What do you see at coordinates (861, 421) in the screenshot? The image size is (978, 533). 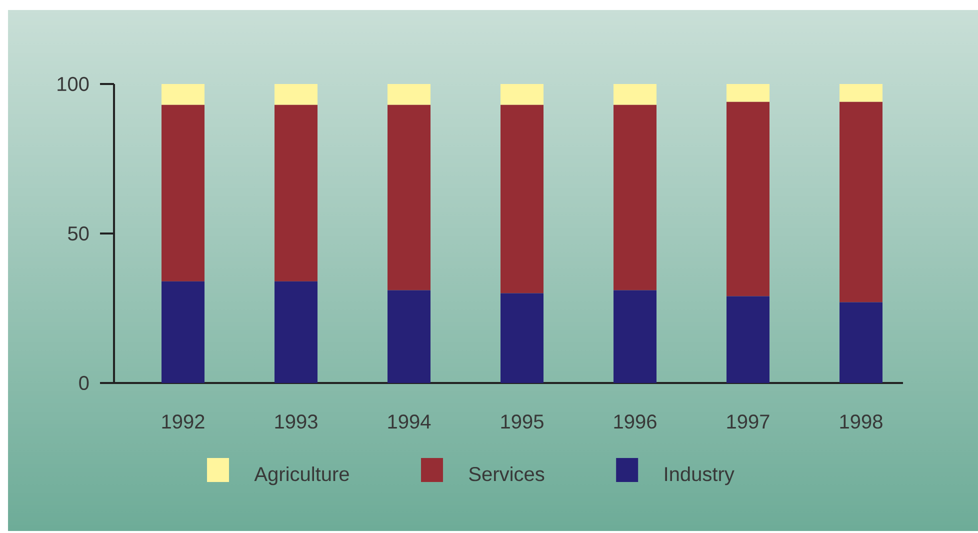 I see `x-tick-label: 1998` at bounding box center [861, 421].